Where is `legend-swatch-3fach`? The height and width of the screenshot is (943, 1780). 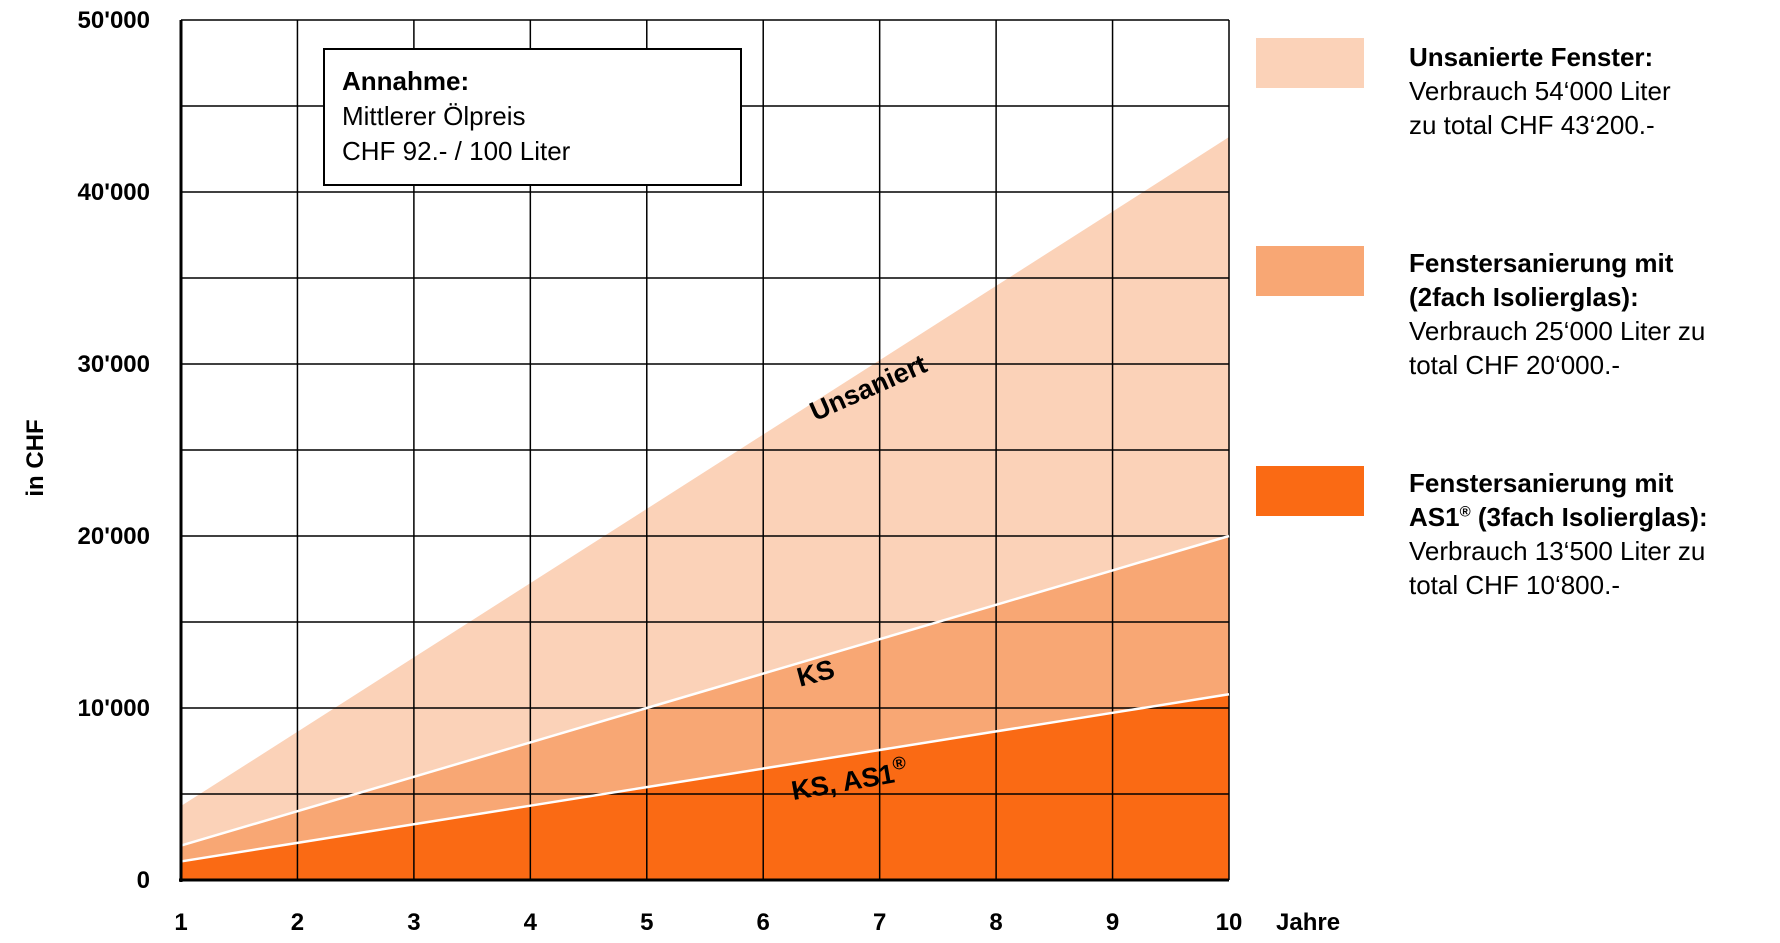 legend-swatch-3fach is located at coordinates (1310, 491).